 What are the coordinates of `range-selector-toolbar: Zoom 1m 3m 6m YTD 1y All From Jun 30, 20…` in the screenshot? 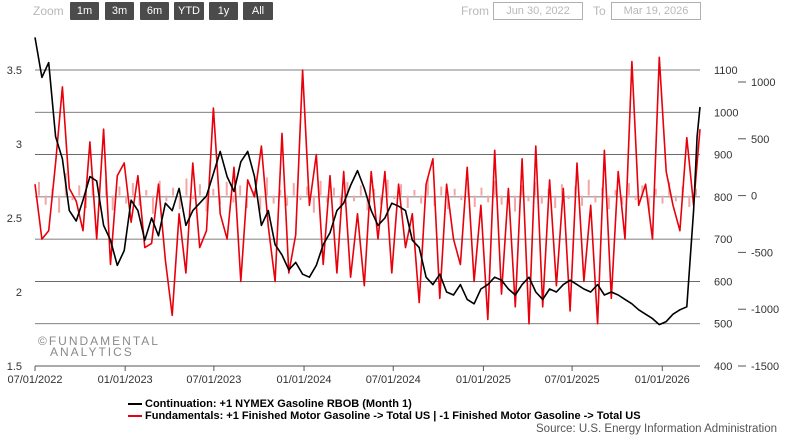 It's located at (393, 12).